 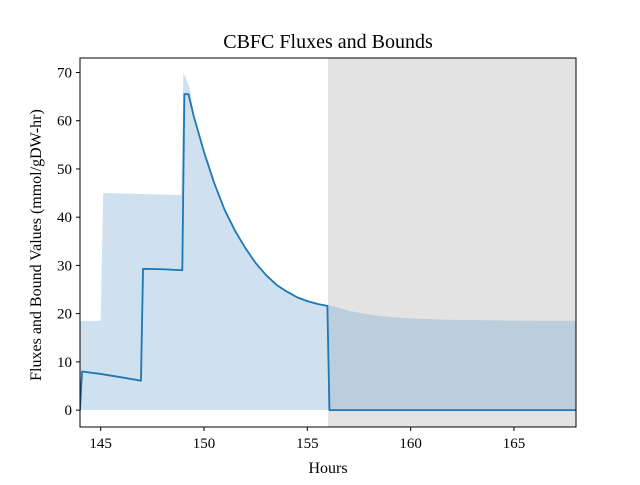 I want to click on y-tick-label: 0, so click(x=69, y=411).